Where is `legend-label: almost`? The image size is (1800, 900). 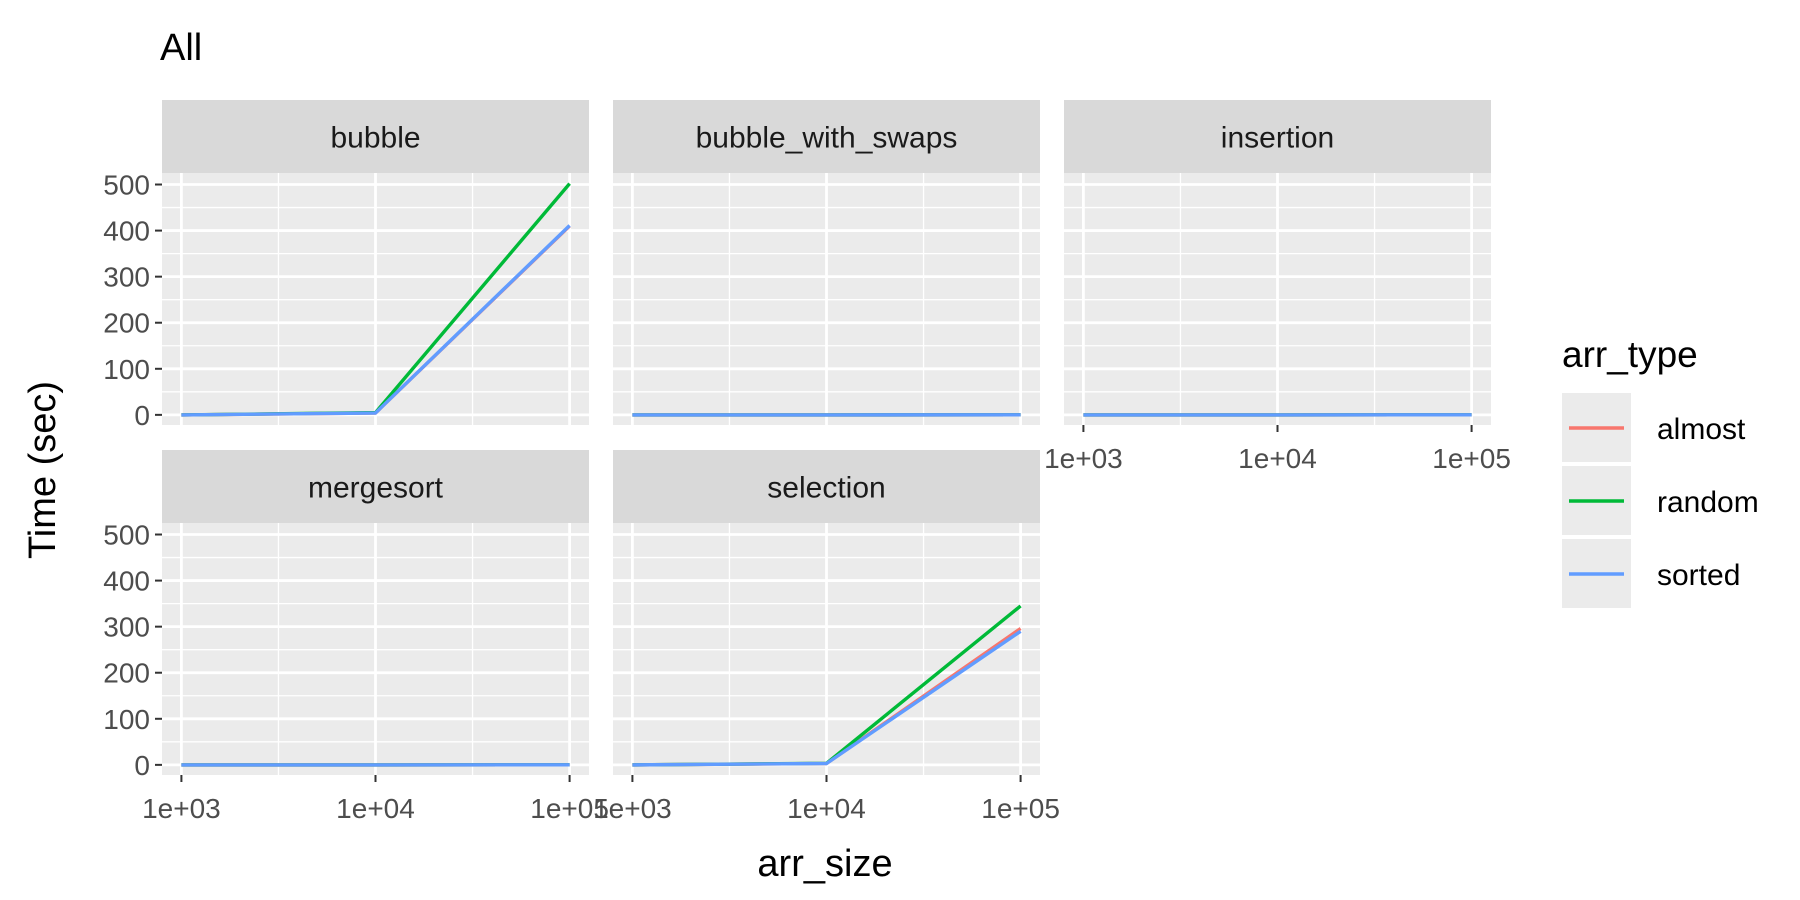 legend-label: almost is located at coordinates (1701, 429).